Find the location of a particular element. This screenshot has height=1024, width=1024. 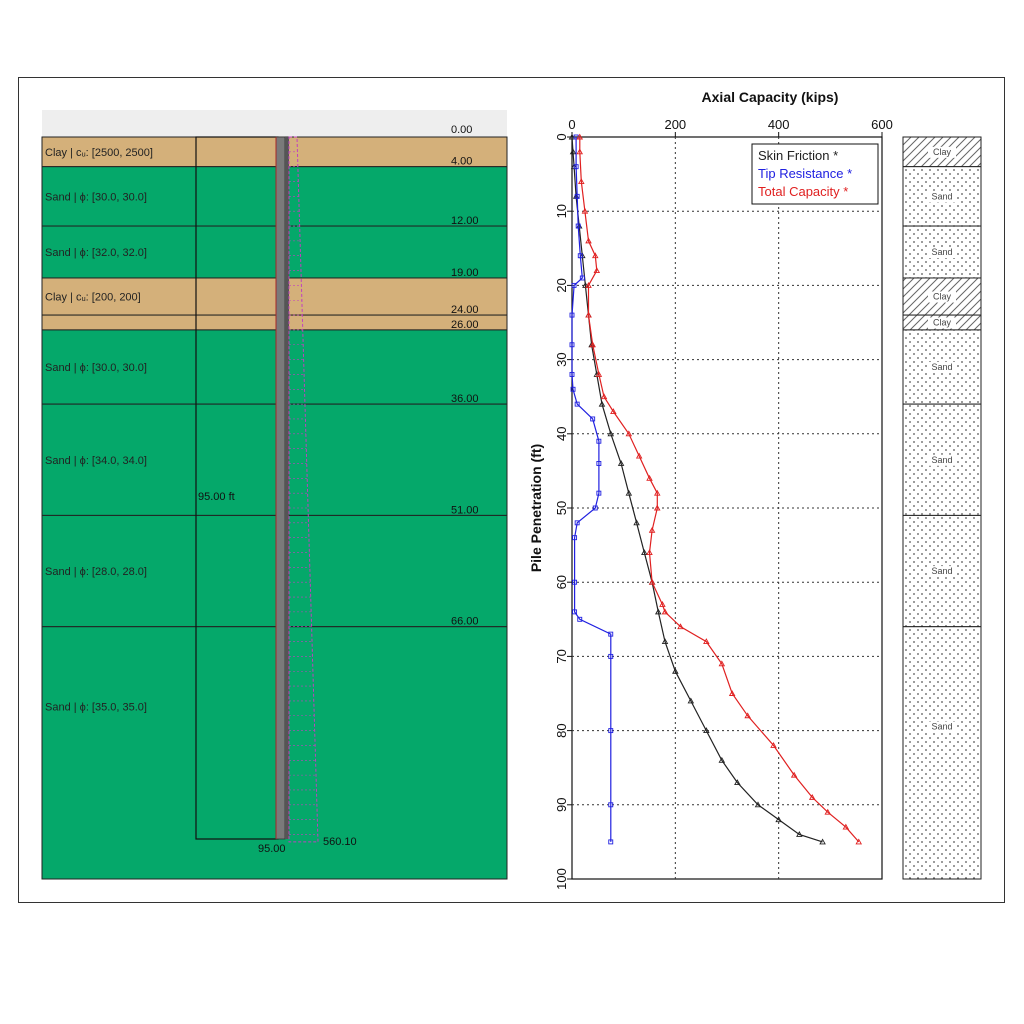

soil-layer-depth-label: 51.00 is located at coordinates (465, 510).